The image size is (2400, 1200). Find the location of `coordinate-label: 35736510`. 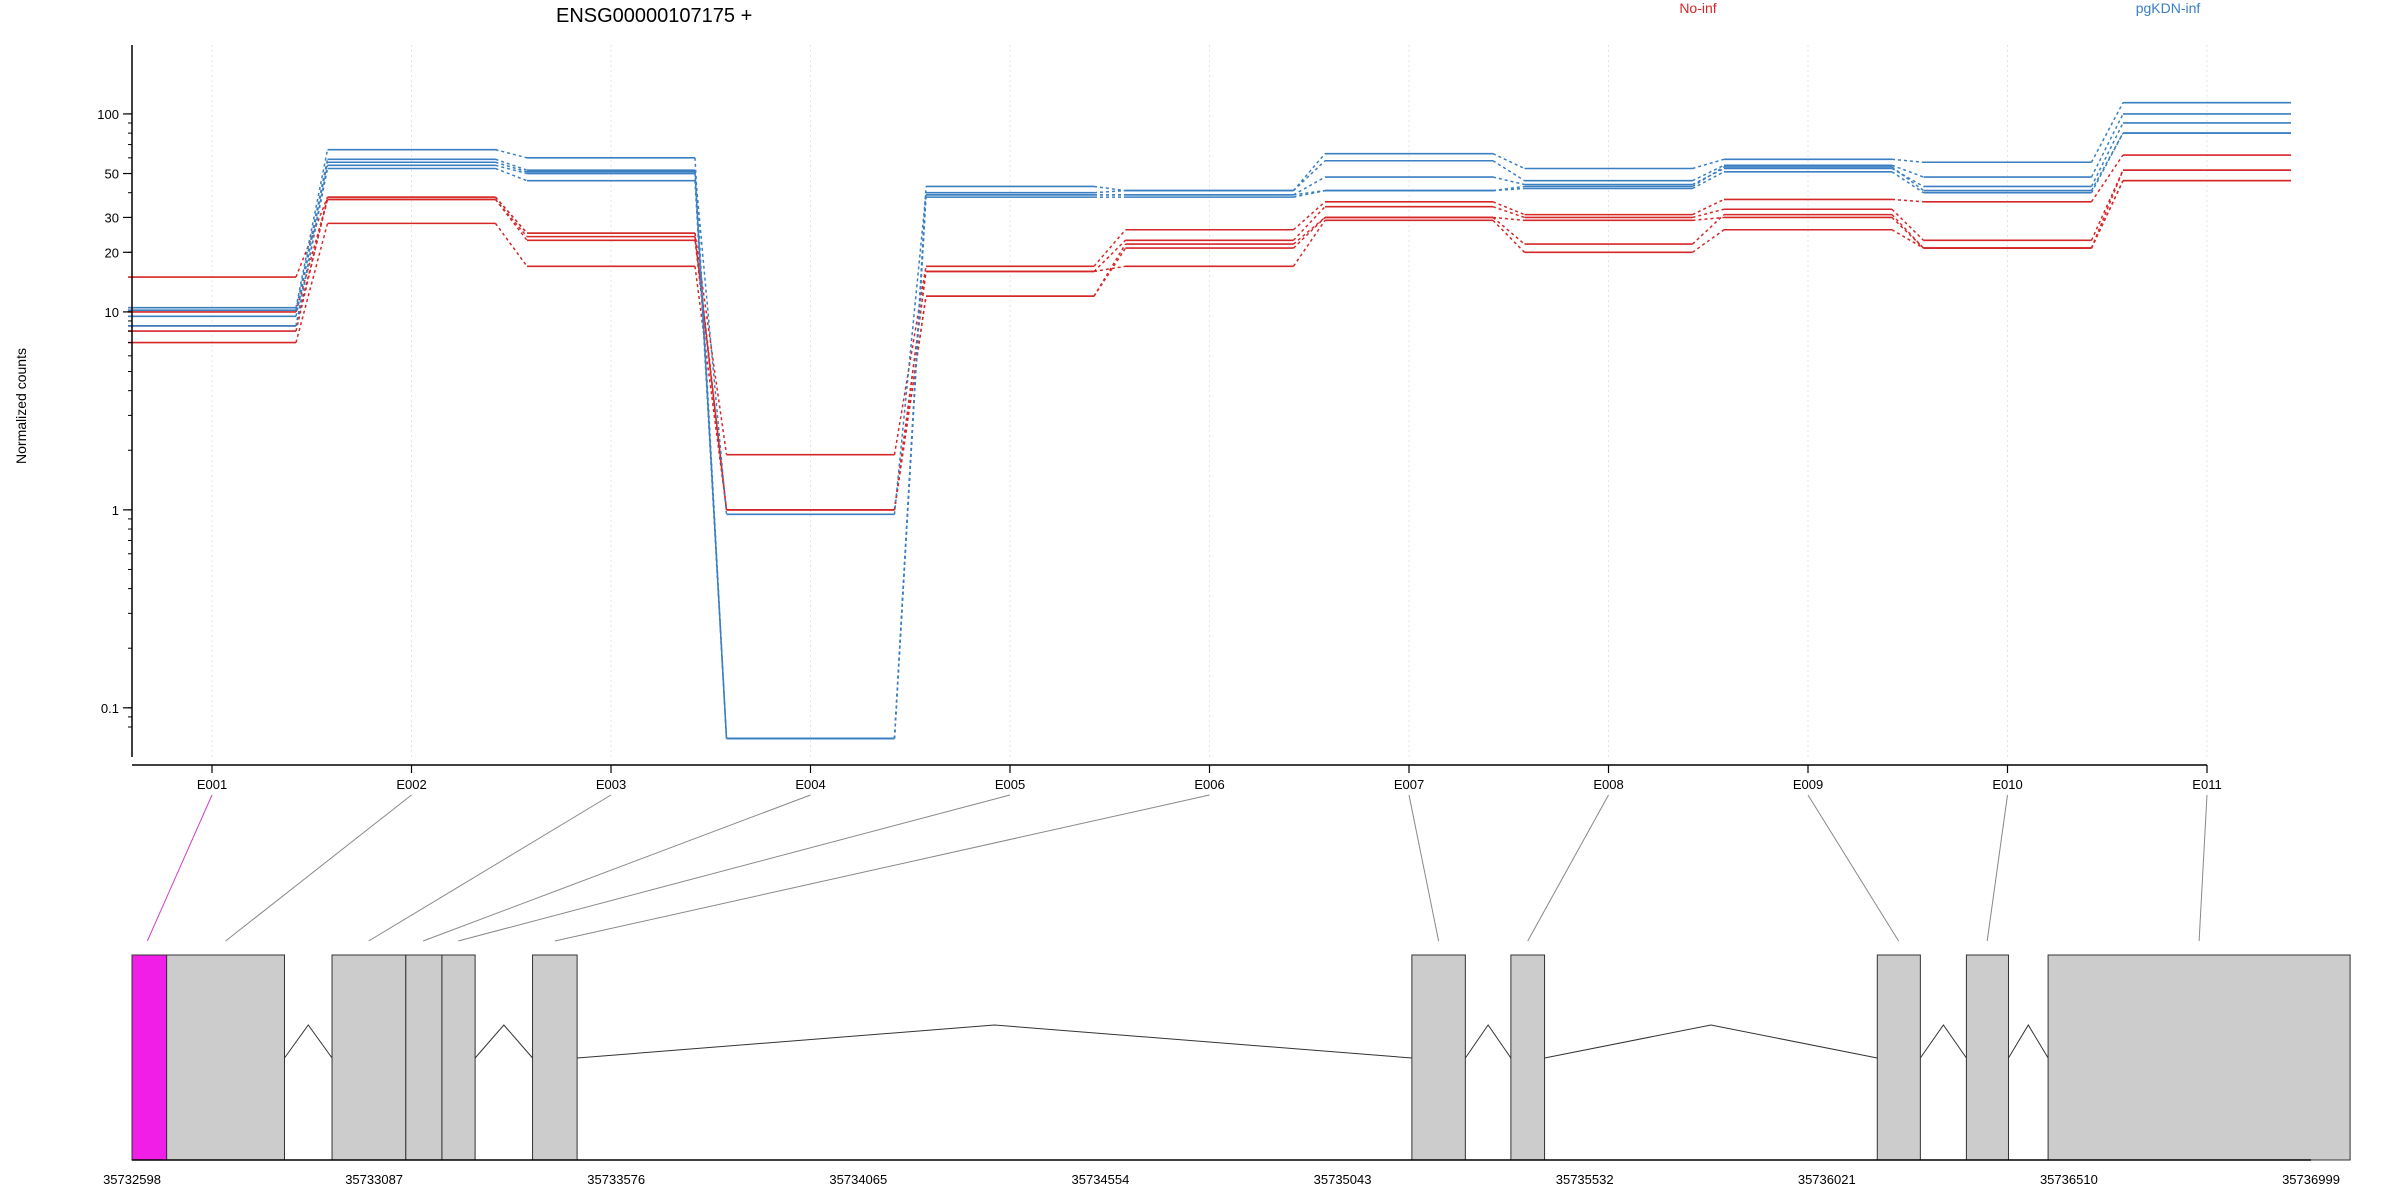

coordinate-label: 35736510 is located at coordinates (2069, 1179).